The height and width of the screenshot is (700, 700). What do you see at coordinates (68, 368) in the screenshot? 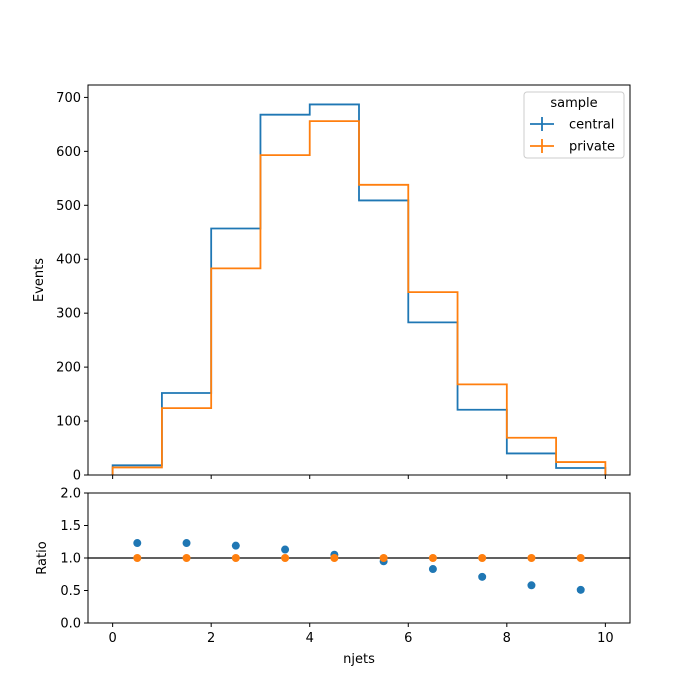
I see `main-y-tick-label: 200` at bounding box center [68, 368].